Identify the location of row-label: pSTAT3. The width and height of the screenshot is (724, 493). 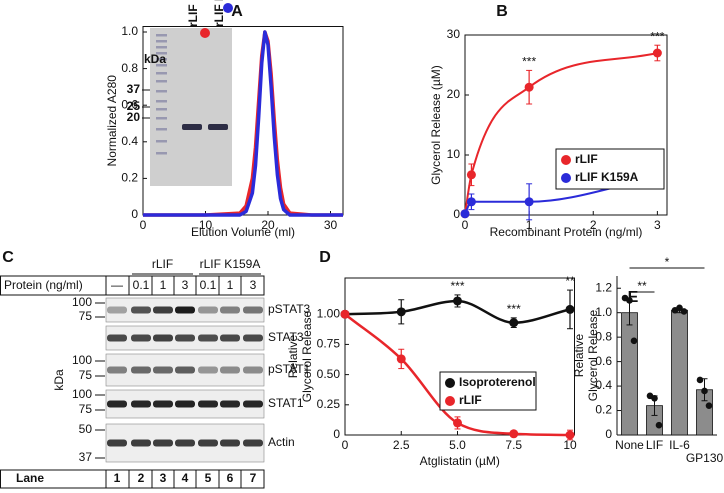
(289, 309).